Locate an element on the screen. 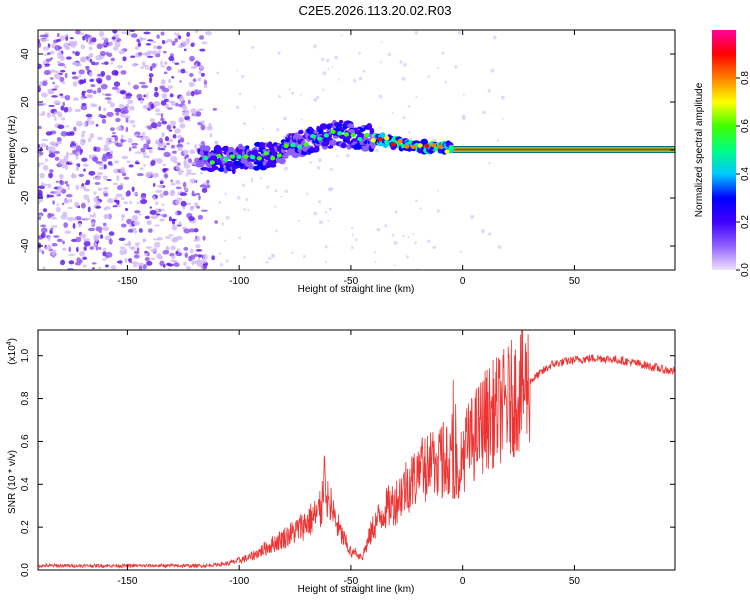 The image size is (750, 600). snr-scale-label: (x104) is located at coordinates (12, 351).